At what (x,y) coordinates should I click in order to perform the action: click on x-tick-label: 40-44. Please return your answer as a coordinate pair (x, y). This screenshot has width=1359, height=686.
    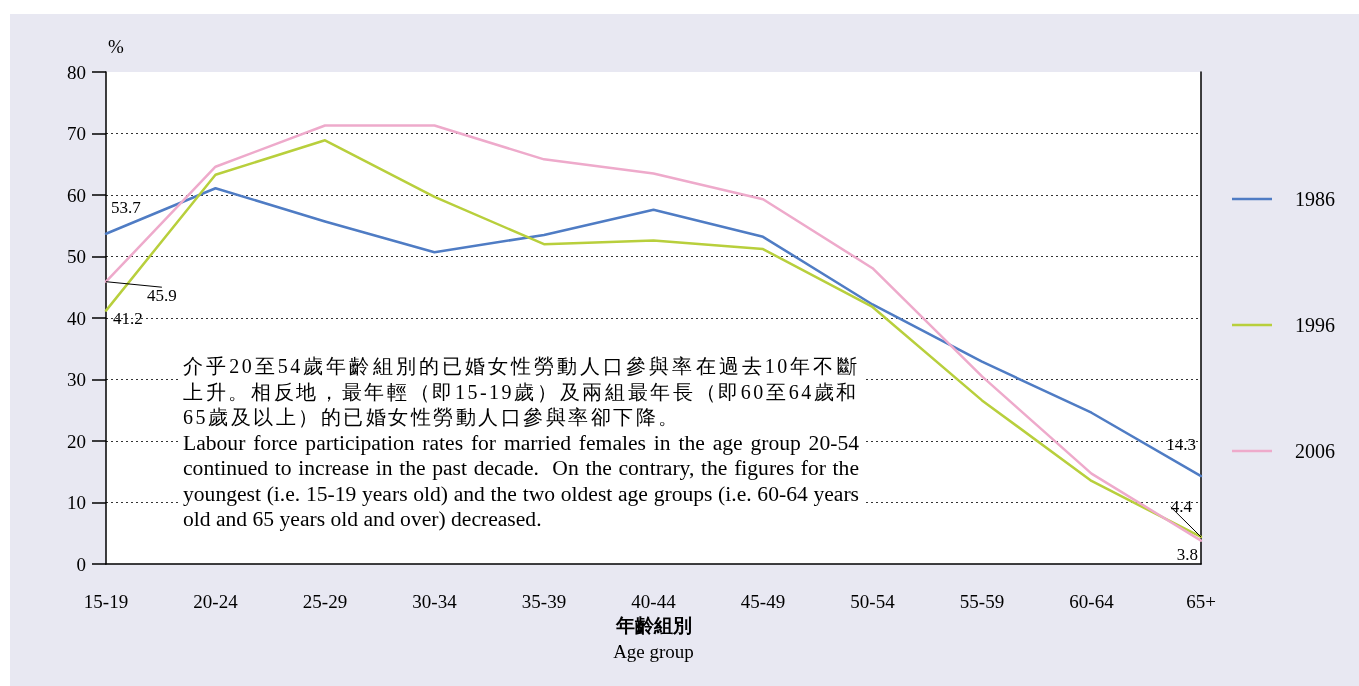
    Looking at the image, I should click on (654, 601).